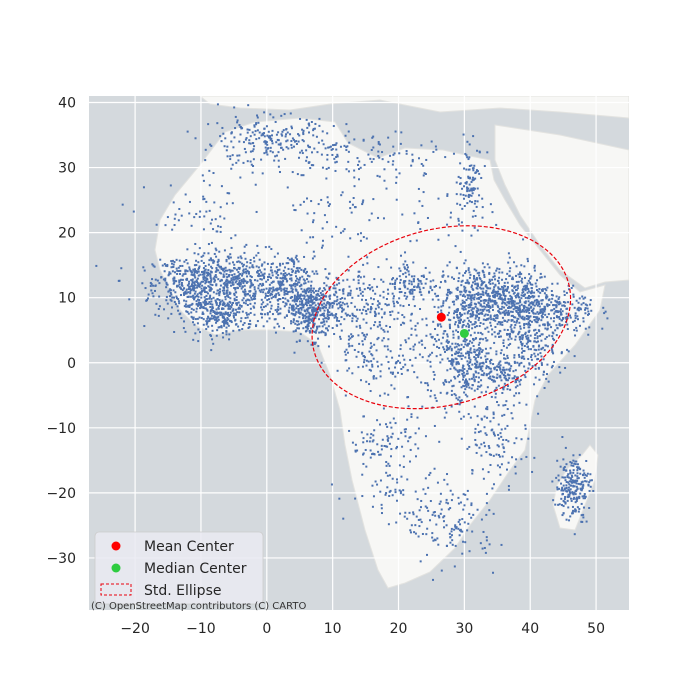 Image resolution: width=700 pixels, height=700 pixels. What do you see at coordinates (135, 629) in the screenshot?
I see `x-tick-label: −20` at bounding box center [135, 629].